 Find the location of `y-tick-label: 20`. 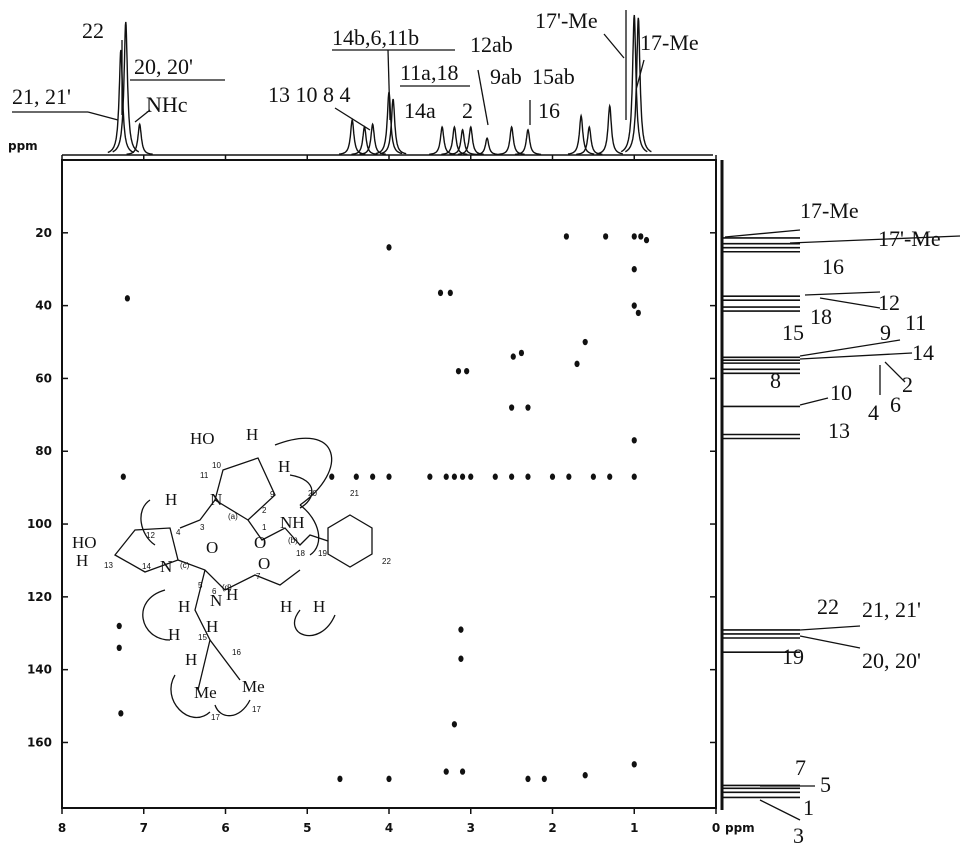

y-tick-label: 20 is located at coordinates (43, 233).